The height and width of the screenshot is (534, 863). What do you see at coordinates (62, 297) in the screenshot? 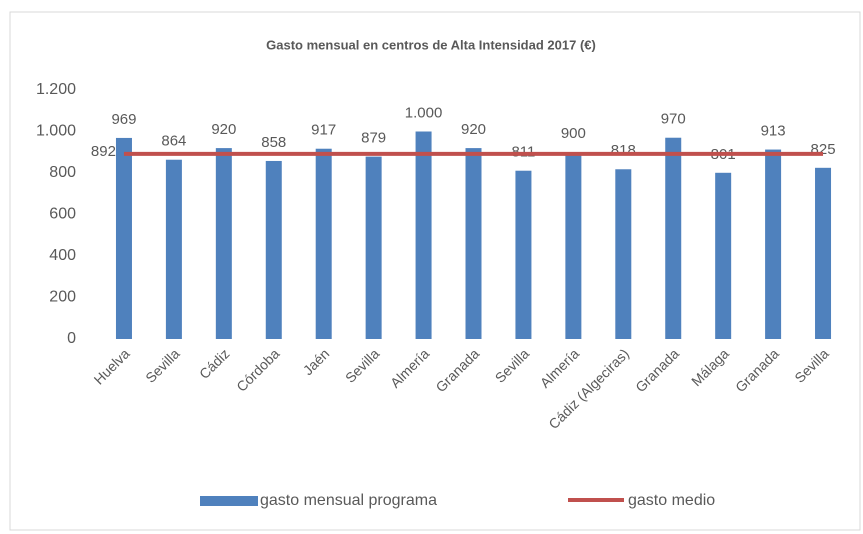
I see `y-tick-label: 200` at bounding box center [62, 297].